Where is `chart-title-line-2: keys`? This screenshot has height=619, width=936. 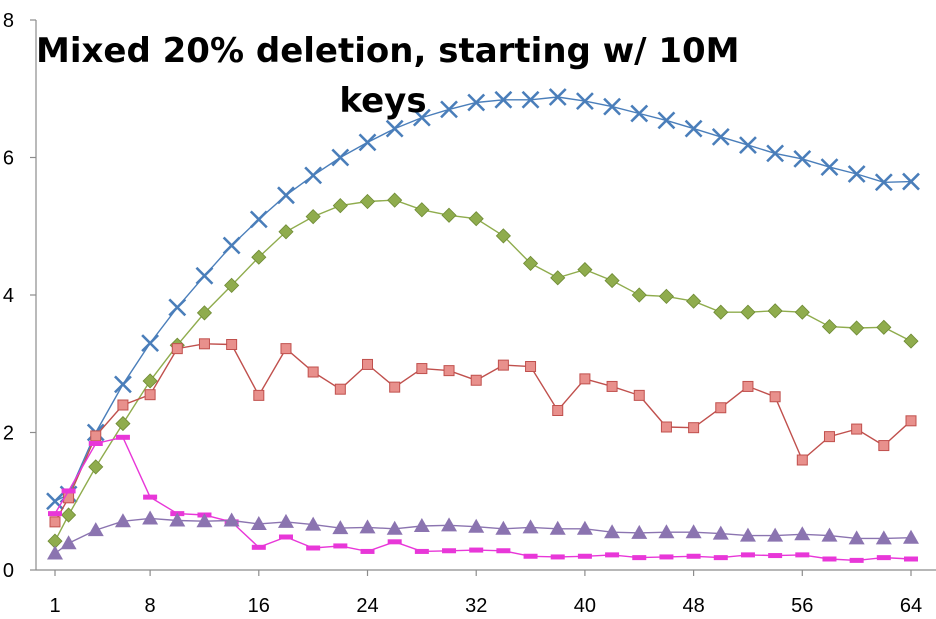
chart-title-line-2: keys is located at coordinates (382, 101).